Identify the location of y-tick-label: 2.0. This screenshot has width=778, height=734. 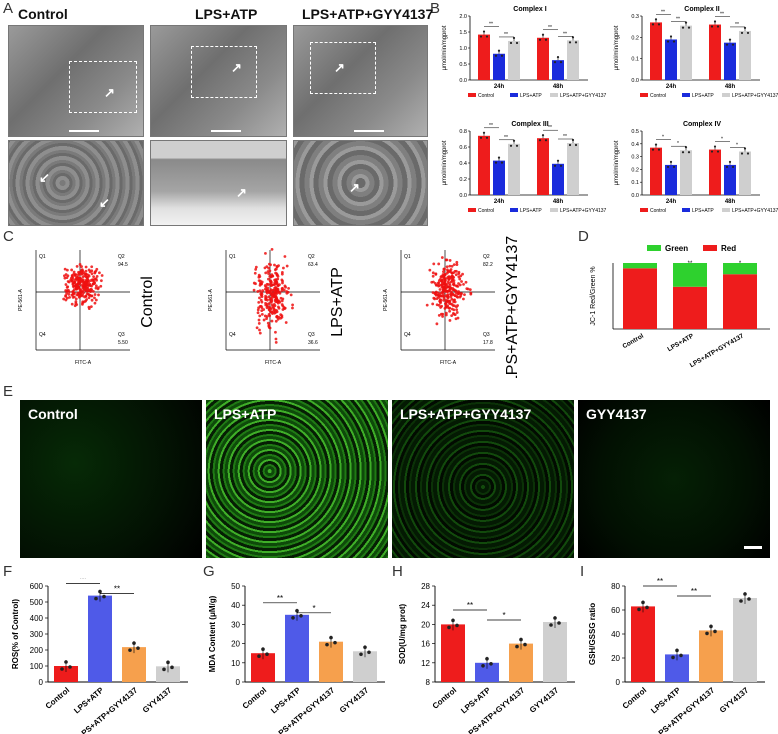
(463, 17).